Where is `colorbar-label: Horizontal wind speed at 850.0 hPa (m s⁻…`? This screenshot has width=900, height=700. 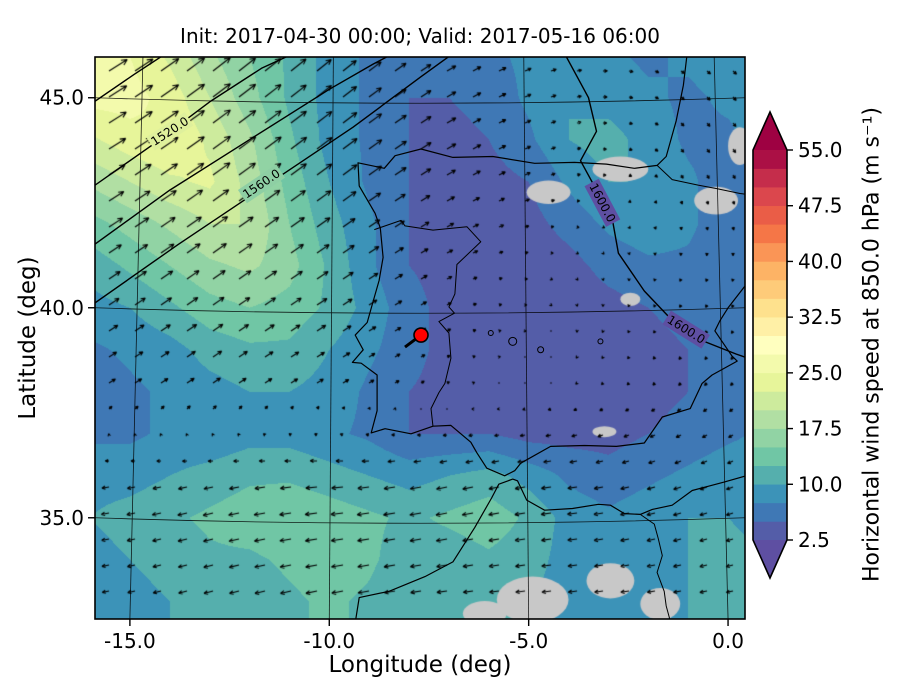
colorbar-label: Horizontal wind speed at 850.0 hPa (m s⁻… is located at coordinates (872, 344).